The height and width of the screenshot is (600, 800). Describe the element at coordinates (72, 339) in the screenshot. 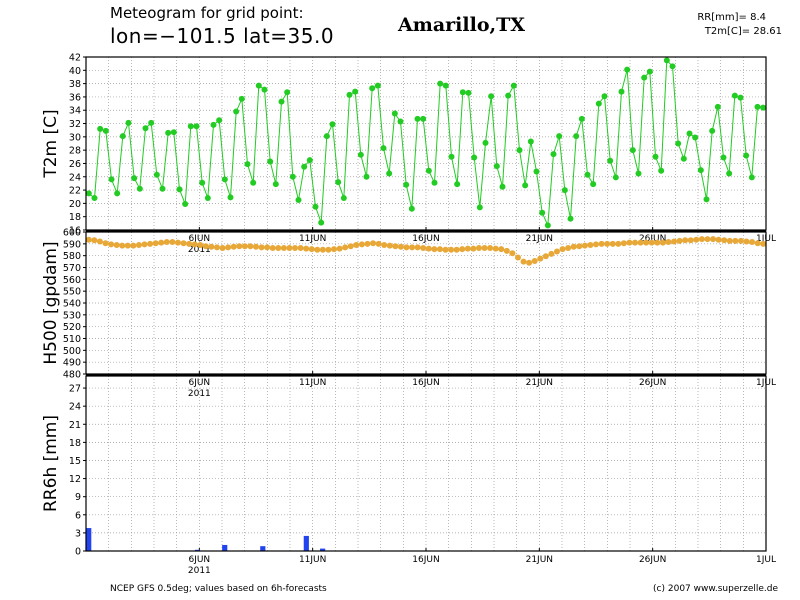

I see `y-tick-label: 510` at that location.